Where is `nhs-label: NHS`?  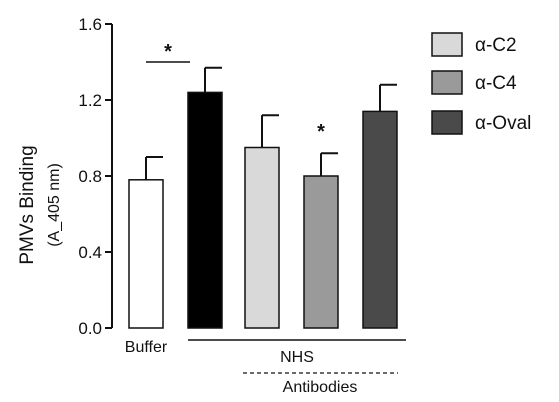
nhs-label: NHS is located at coordinates (297, 357).